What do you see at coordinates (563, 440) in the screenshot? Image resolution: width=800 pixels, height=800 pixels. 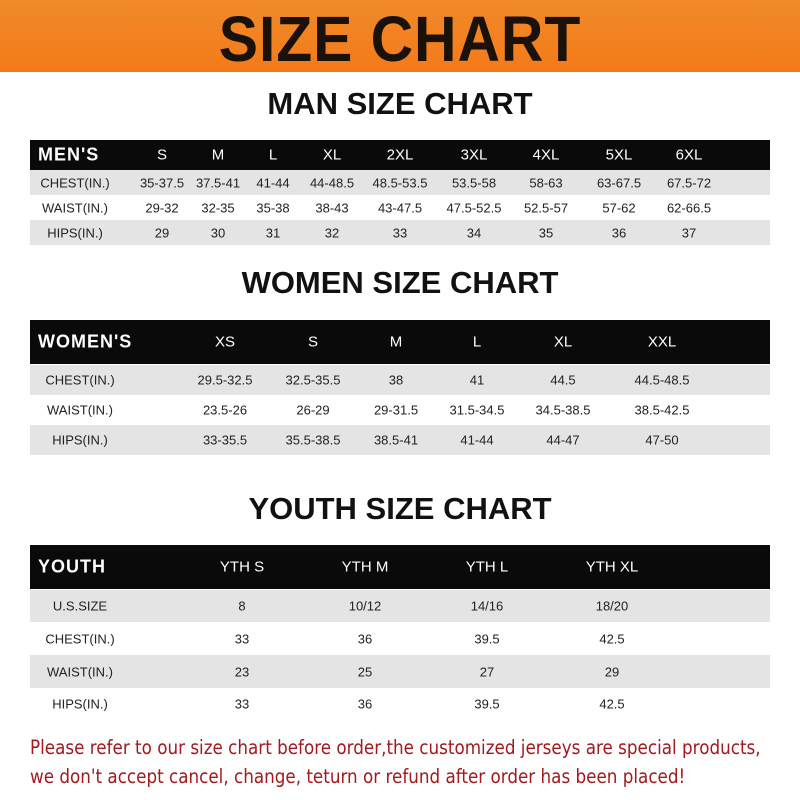 I see `table-cell: 44-47` at bounding box center [563, 440].